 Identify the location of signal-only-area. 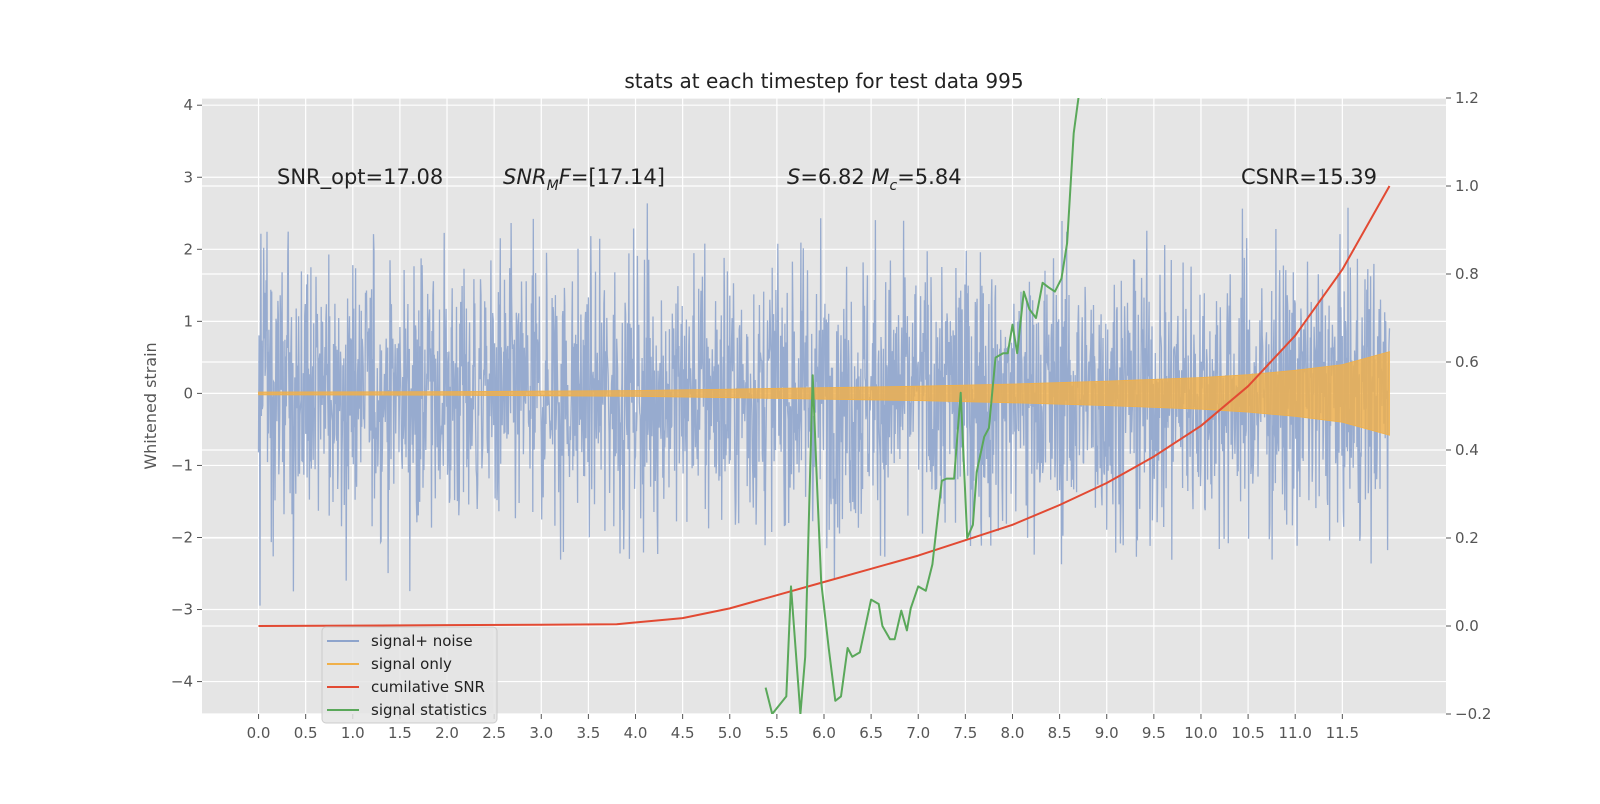
(824, 393).